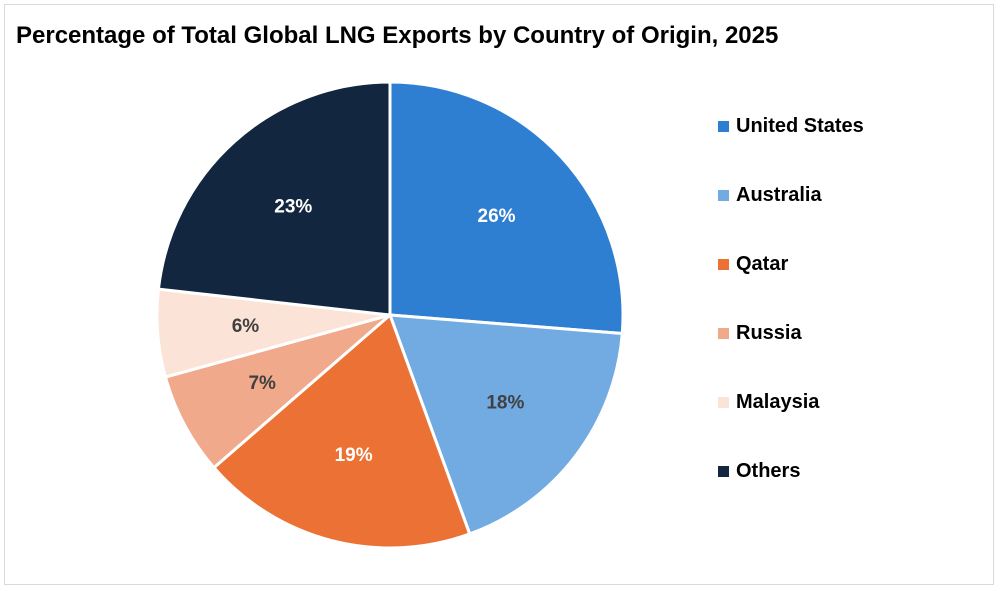  I want to click on data-label-australia: 18%, so click(505, 402).